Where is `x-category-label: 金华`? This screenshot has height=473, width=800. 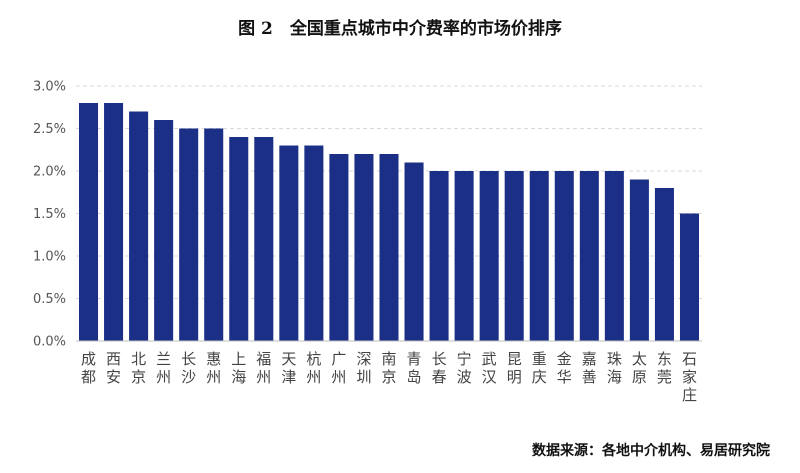 x-category-label: 金华 is located at coordinates (564, 368).